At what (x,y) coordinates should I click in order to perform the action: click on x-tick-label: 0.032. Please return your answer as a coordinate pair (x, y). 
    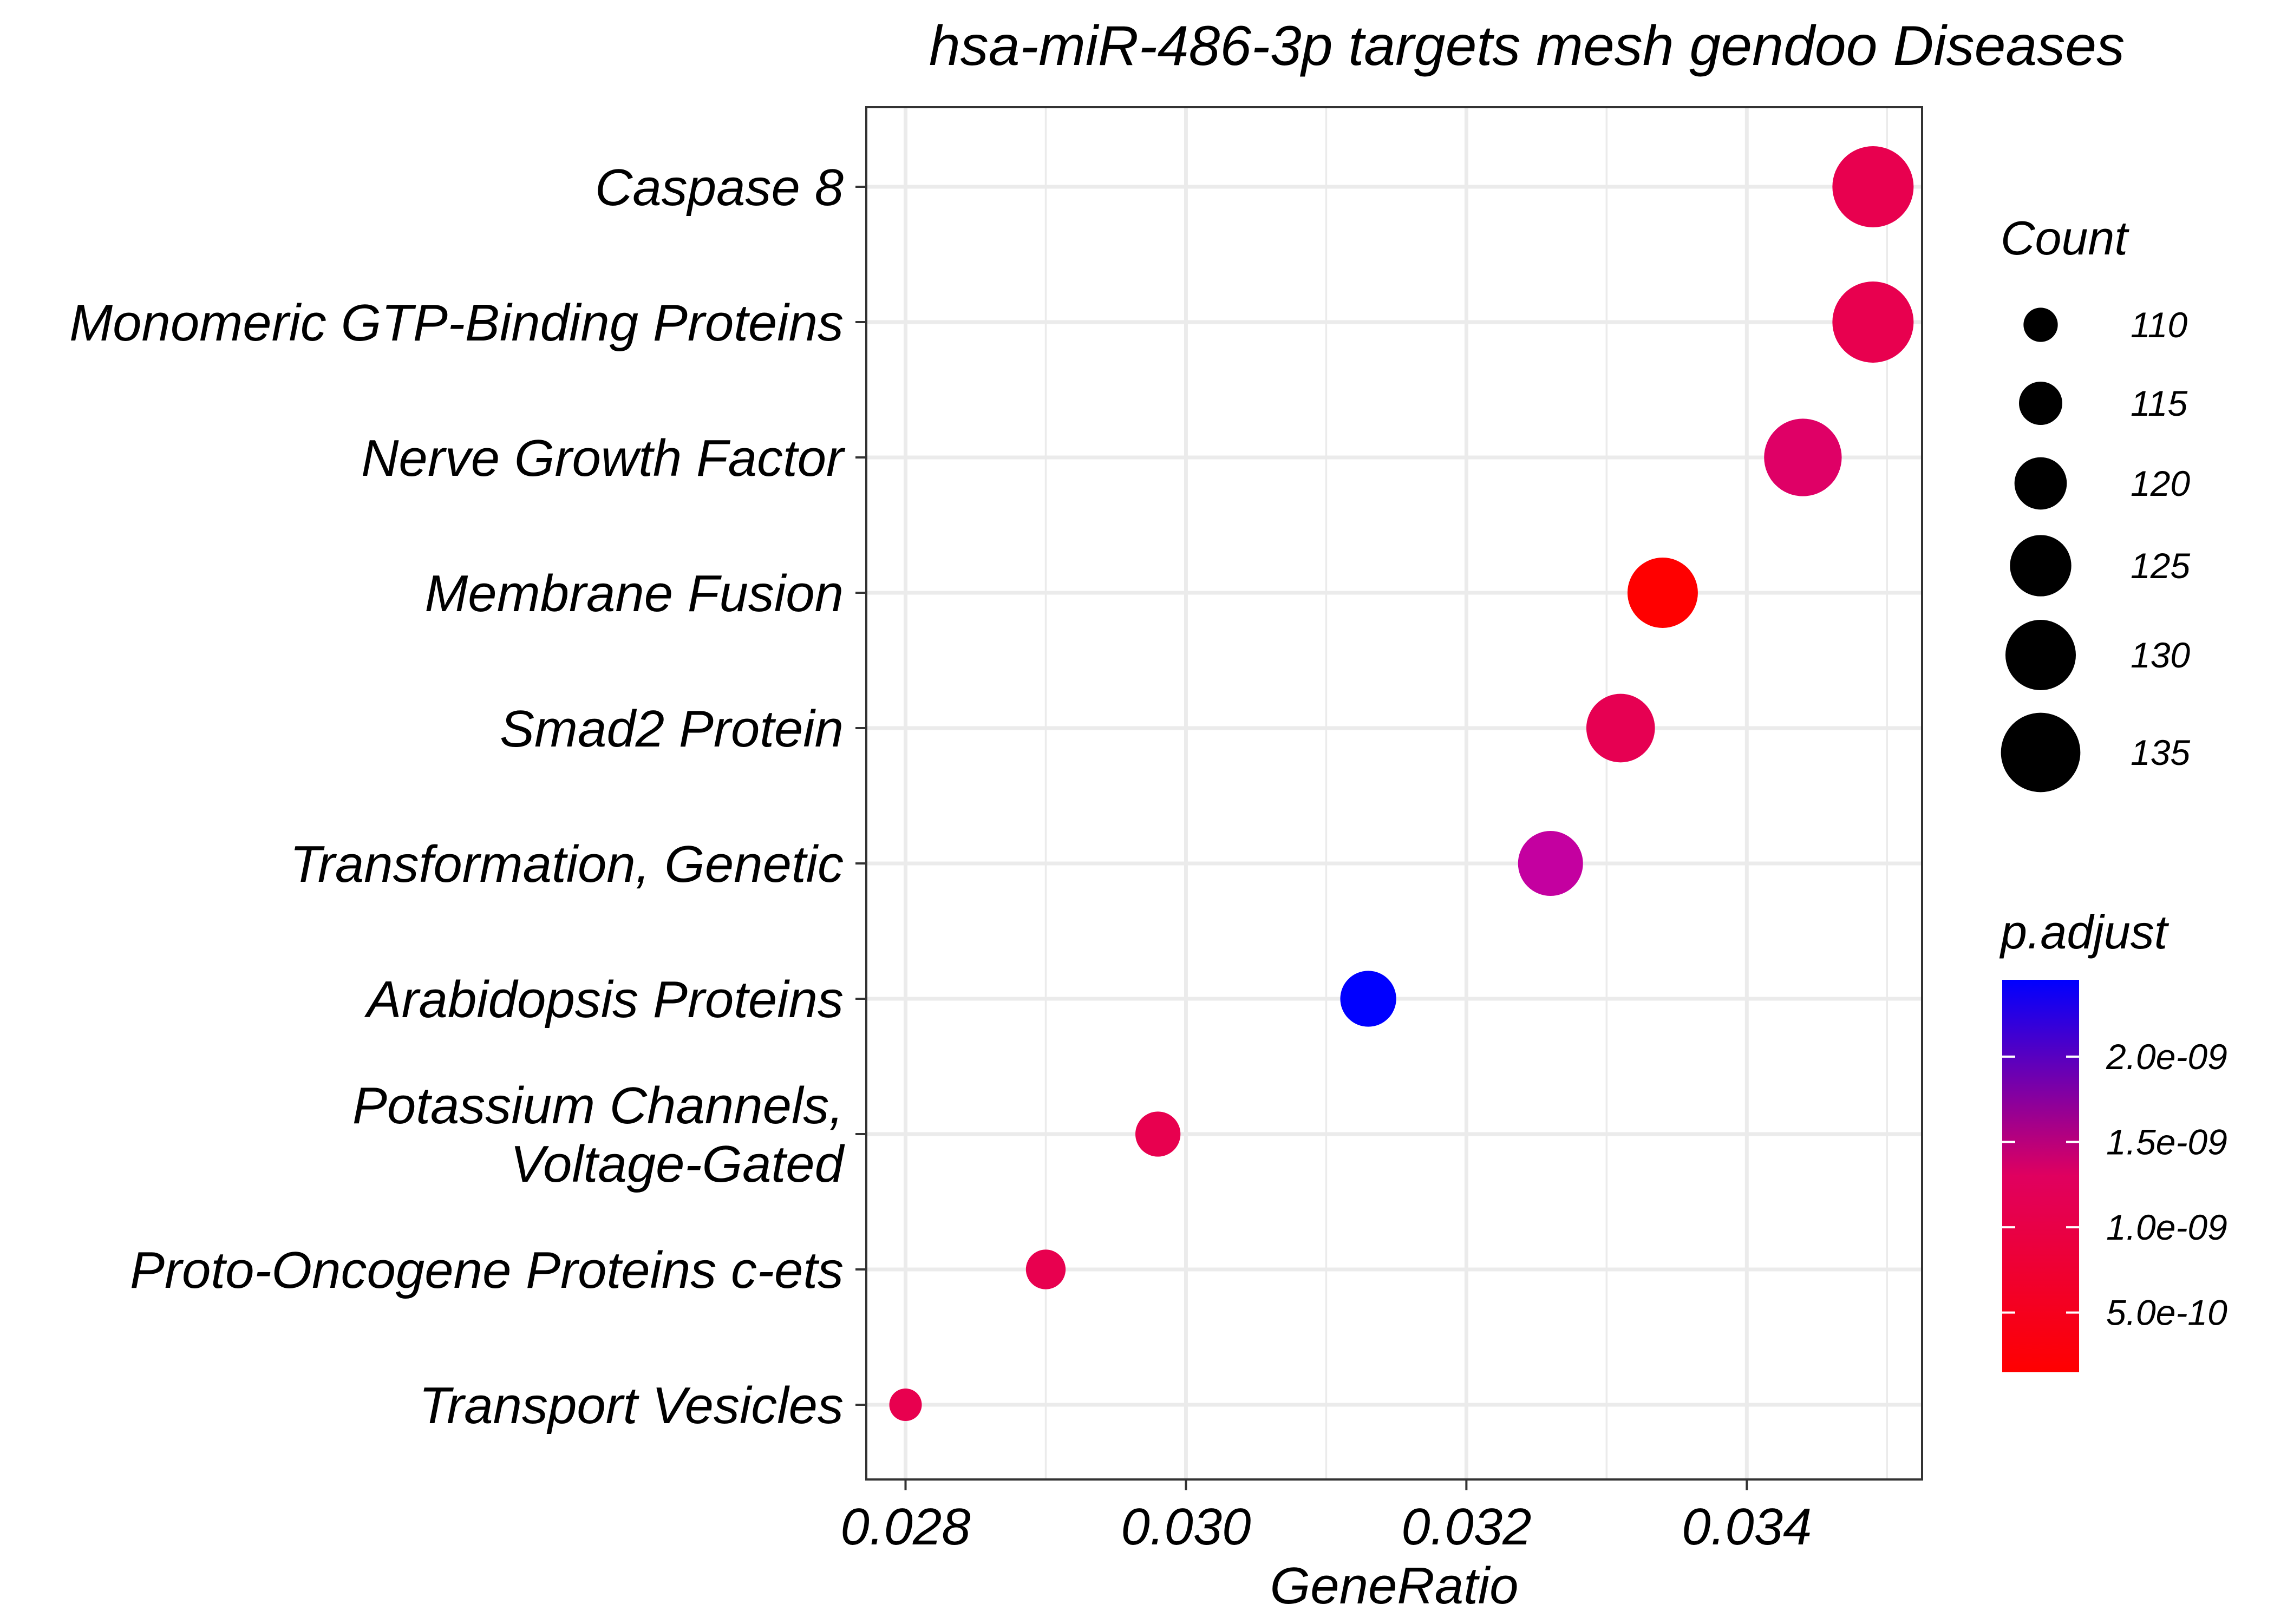
    Looking at the image, I should click on (1466, 1527).